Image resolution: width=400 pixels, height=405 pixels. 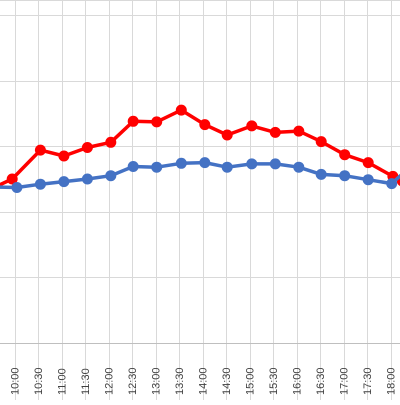 I want to click on x-tick-label: 10:00, so click(x=16, y=381).